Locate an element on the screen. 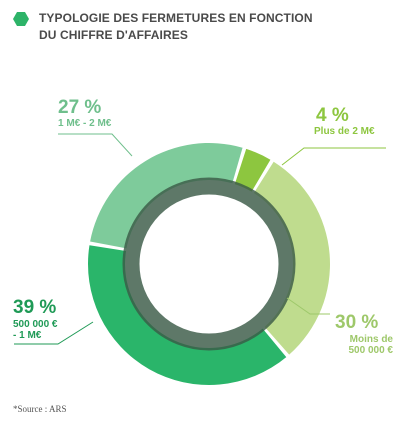 Image resolution: width=403 pixels, height=424 pixels. slice-label-category-1m-2m: 1 M€ - 2 M€ is located at coordinates (84, 123).